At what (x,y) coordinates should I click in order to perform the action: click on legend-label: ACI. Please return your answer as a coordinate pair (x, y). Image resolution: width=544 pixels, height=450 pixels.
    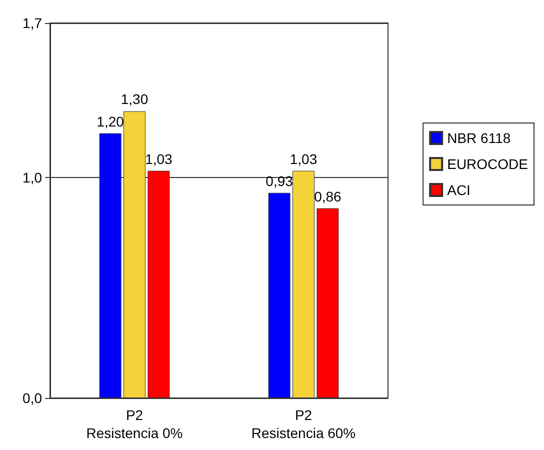
    Looking at the image, I should click on (458, 190).